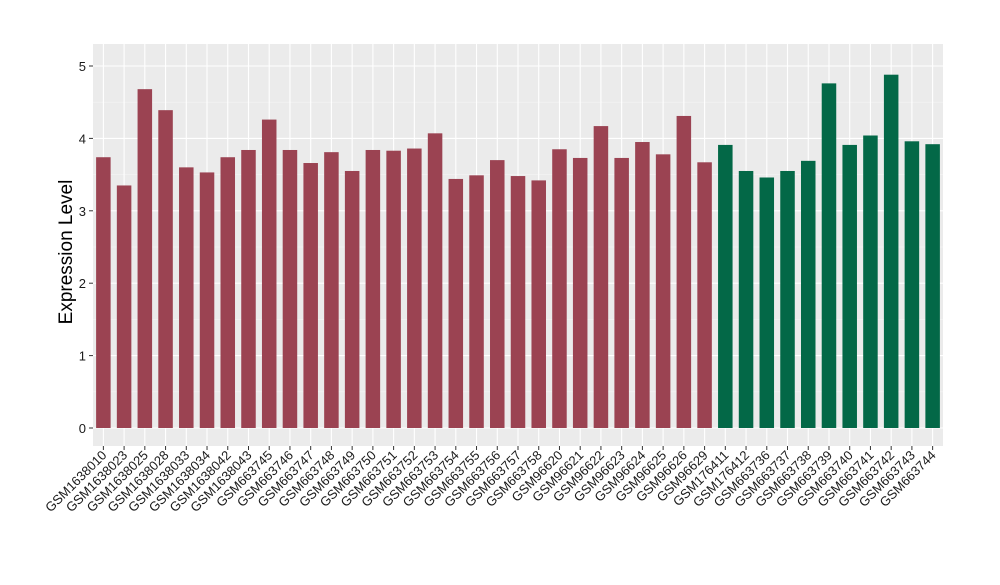 The width and height of the screenshot is (1000, 585). I want to click on y-tick-label: 2, so click(82, 283).